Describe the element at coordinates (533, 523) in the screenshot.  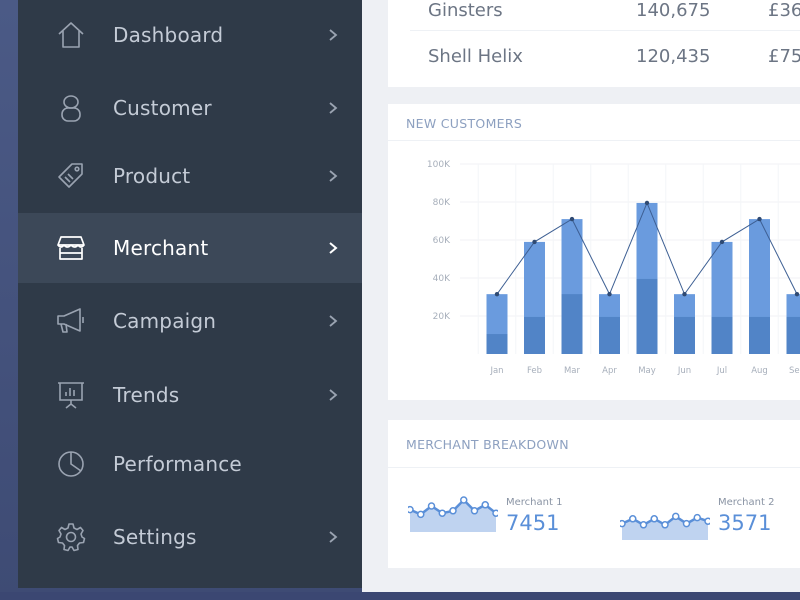
I see `merchant-value: 7451` at that location.